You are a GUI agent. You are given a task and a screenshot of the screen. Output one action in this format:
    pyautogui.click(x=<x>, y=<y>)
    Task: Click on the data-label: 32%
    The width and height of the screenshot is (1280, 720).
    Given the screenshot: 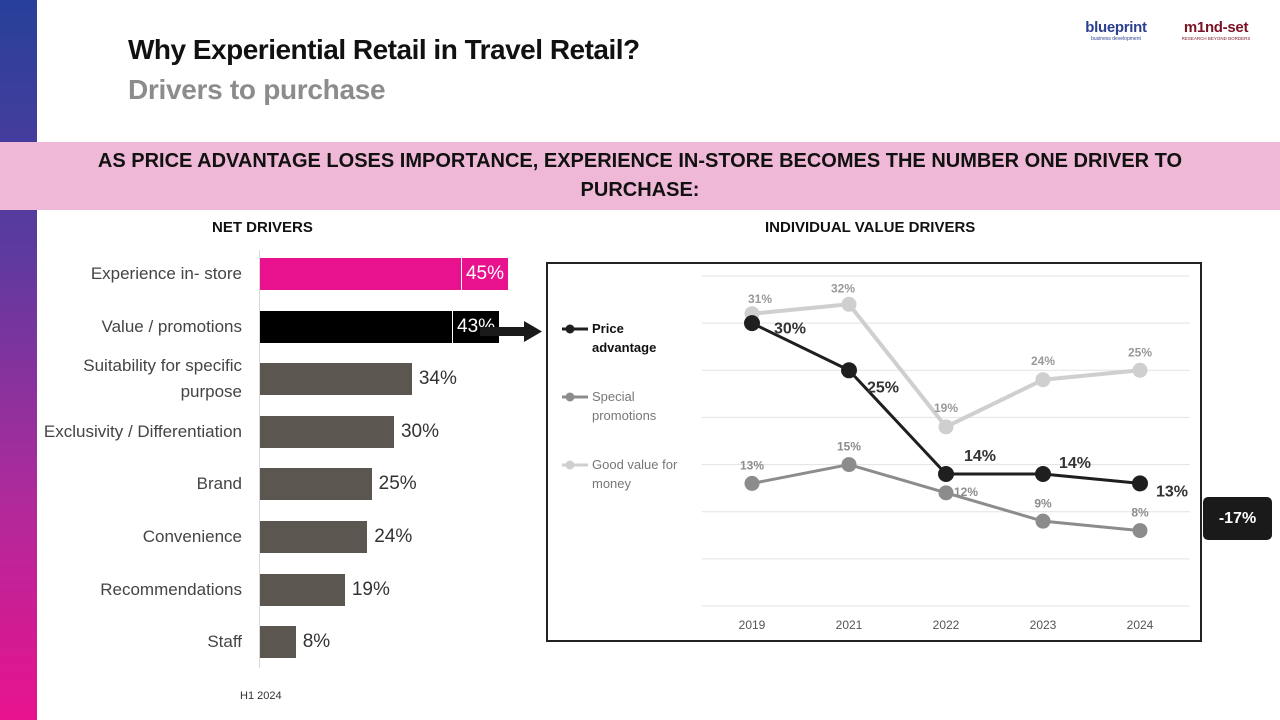 What is the action you would take?
    pyautogui.click(x=843, y=288)
    